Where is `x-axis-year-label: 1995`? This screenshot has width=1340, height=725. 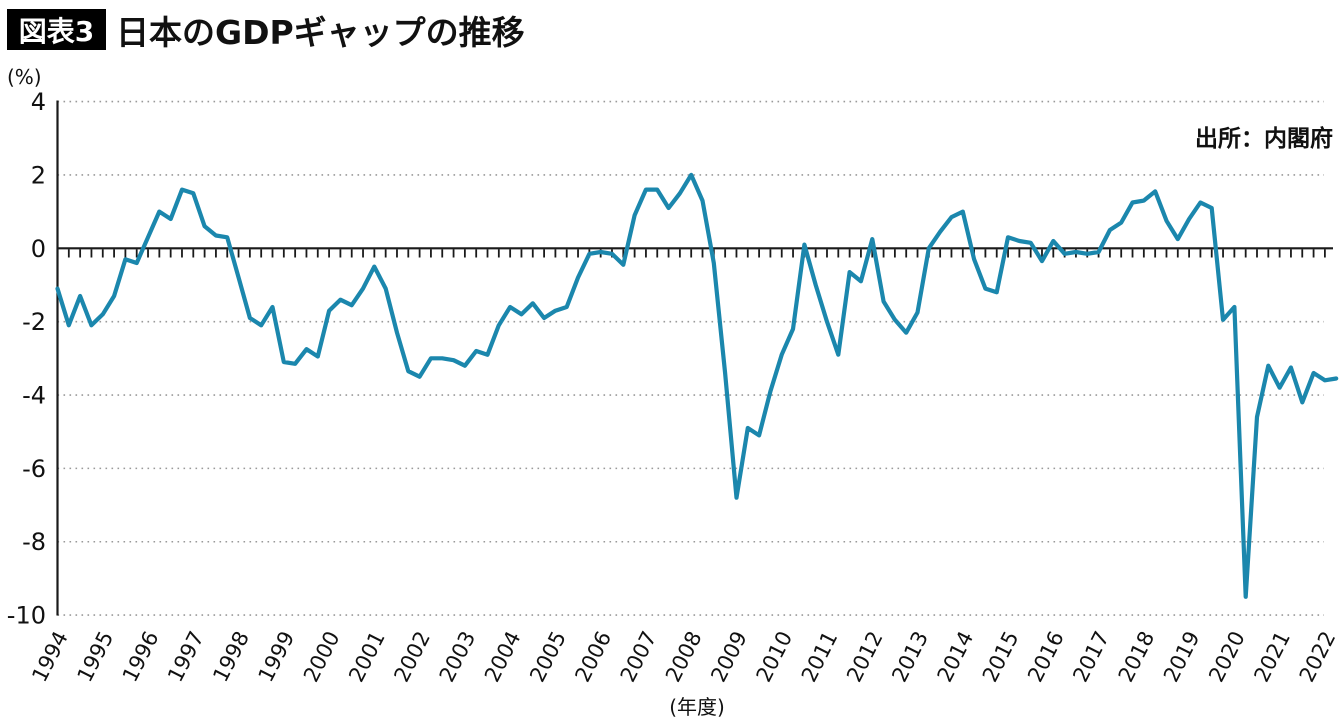 x-axis-year-label: 1995 is located at coordinates (96, 656).